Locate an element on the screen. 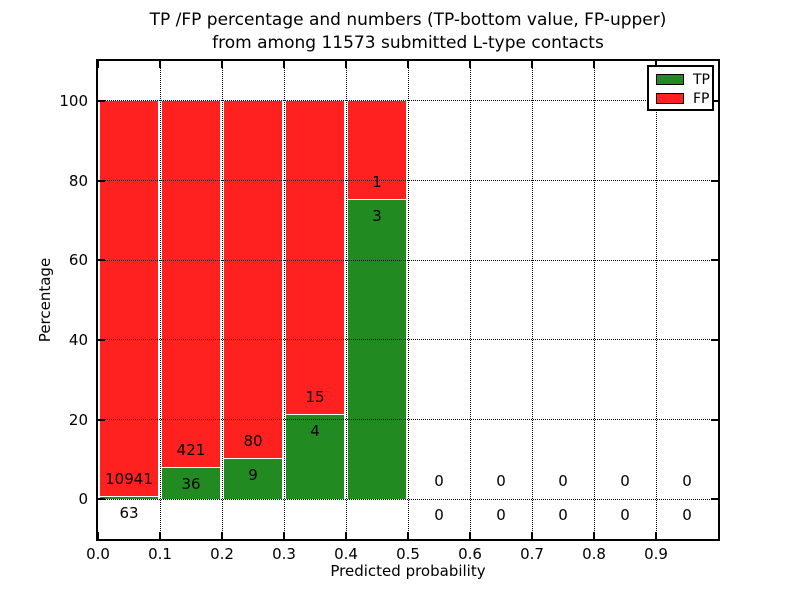 The height and width of the screenshot is (600, 800). x-tick-label: 0.2 is located at coordinates (222, 554).